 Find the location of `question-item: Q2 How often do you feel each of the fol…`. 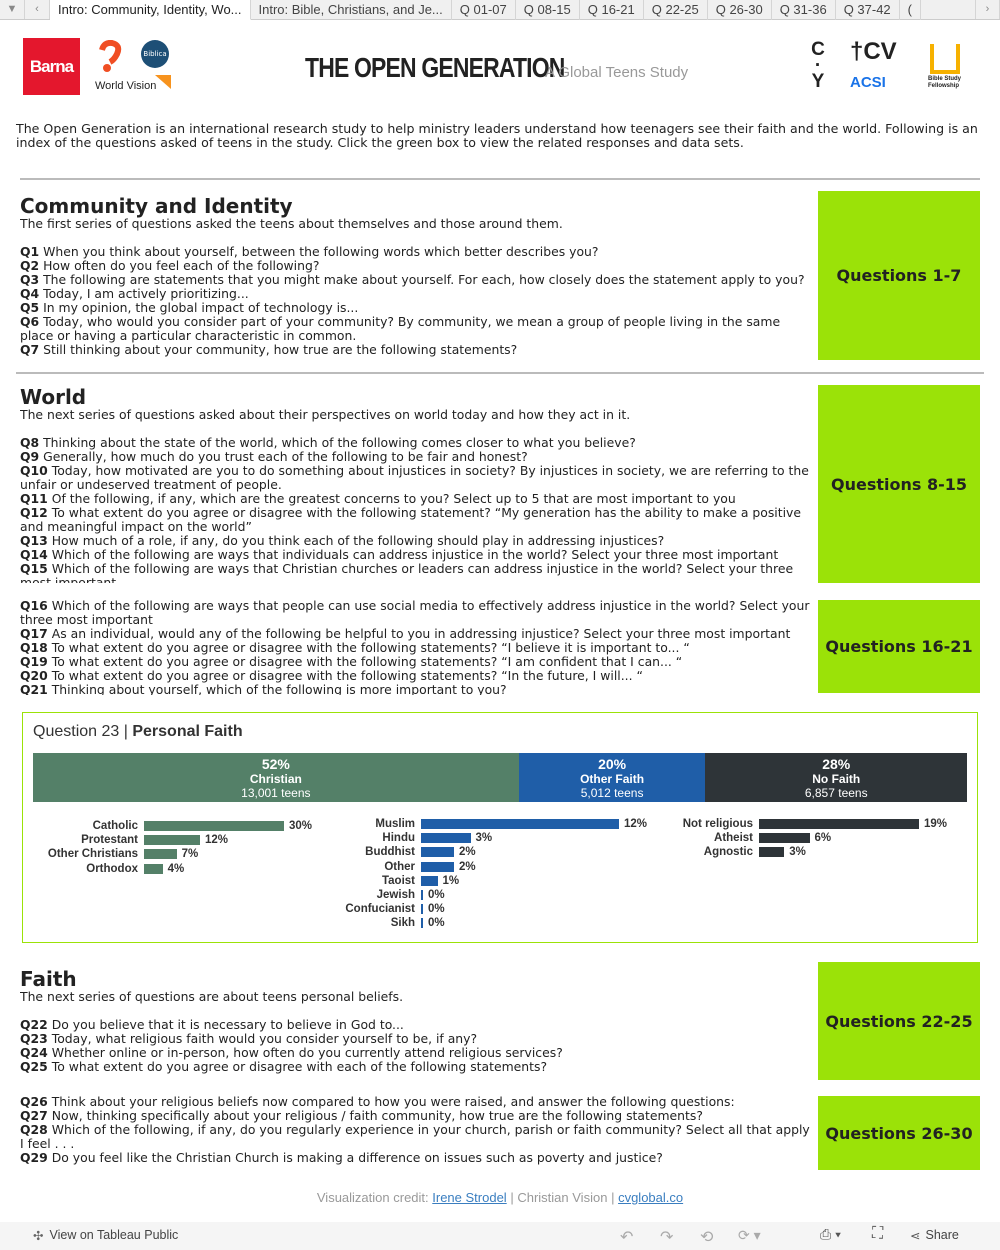

question-item: Q2 How often do you feel each of the fol… is located at coordinates (415, 266).